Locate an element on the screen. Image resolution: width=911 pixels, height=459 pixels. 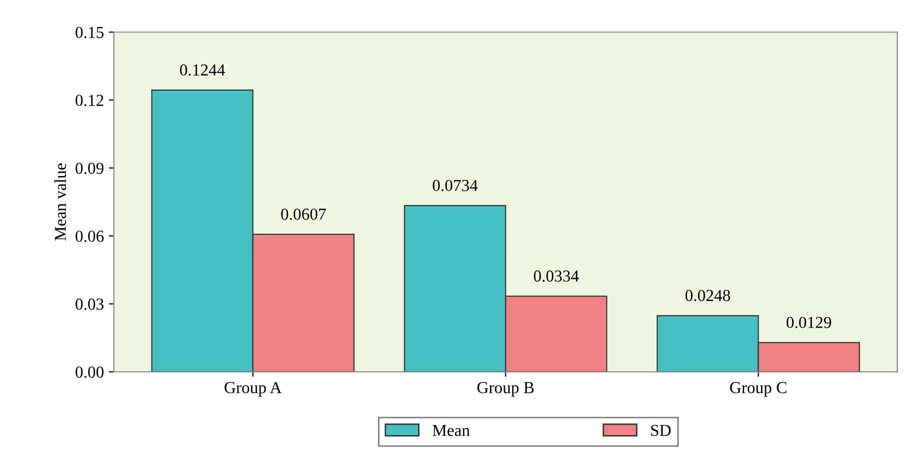
data-label: 0.0248 is located at coordinates (708, 296).